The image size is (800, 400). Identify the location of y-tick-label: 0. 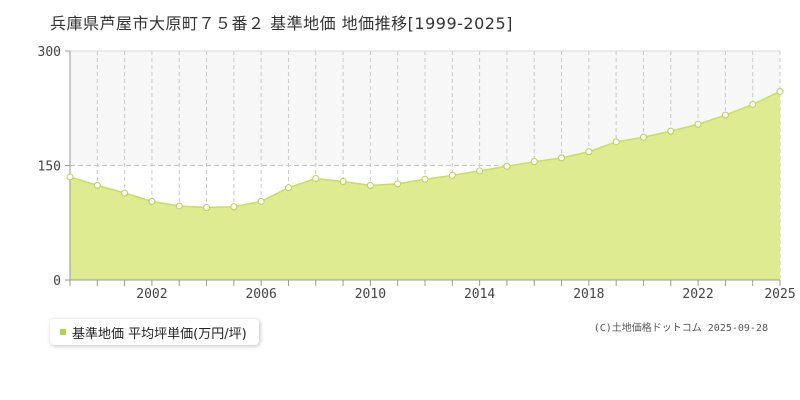
(57, 281).